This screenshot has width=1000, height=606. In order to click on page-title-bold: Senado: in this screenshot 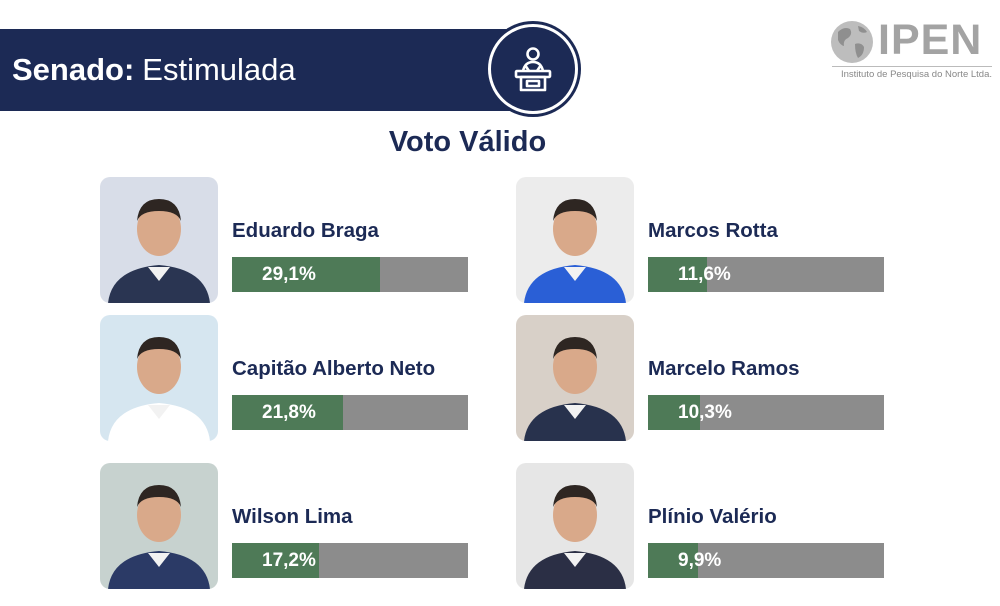, I will do `click(73, 69)`.